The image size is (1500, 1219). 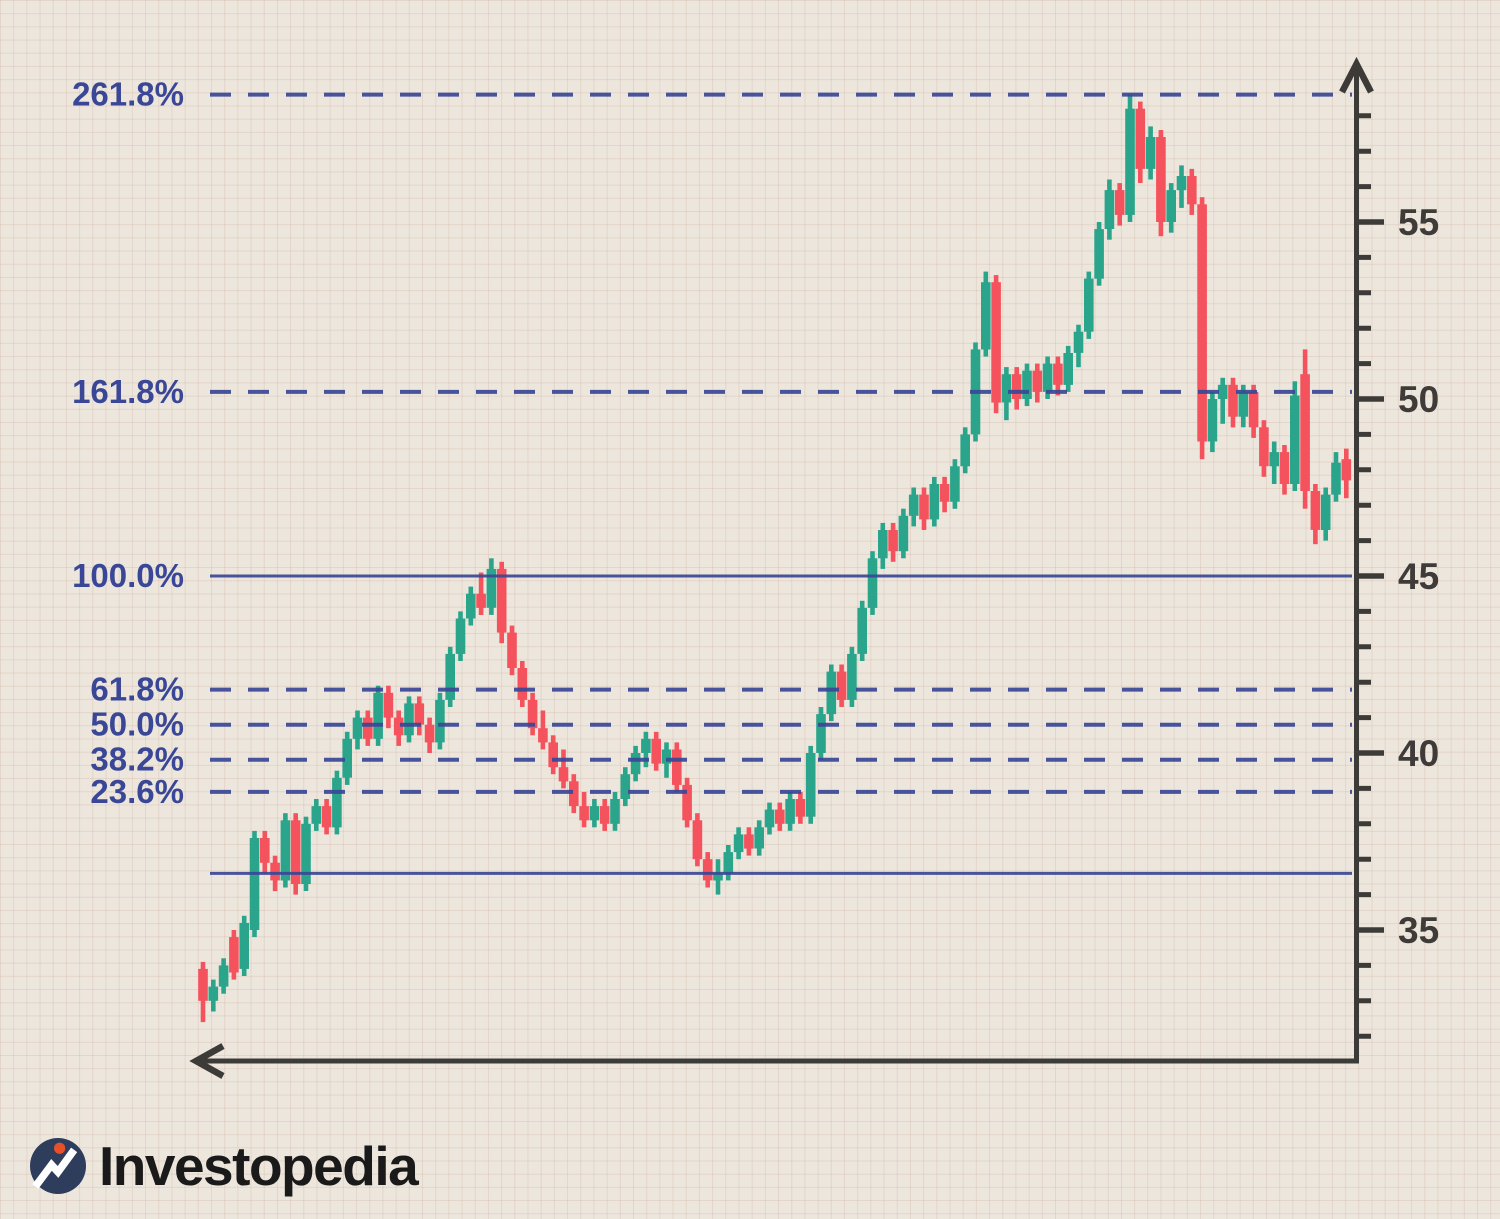 What do you see at coordinates (1356, 75) in the screenshot?
I see `y-axis-arrow-icon` at bounding box center [1356, 75].